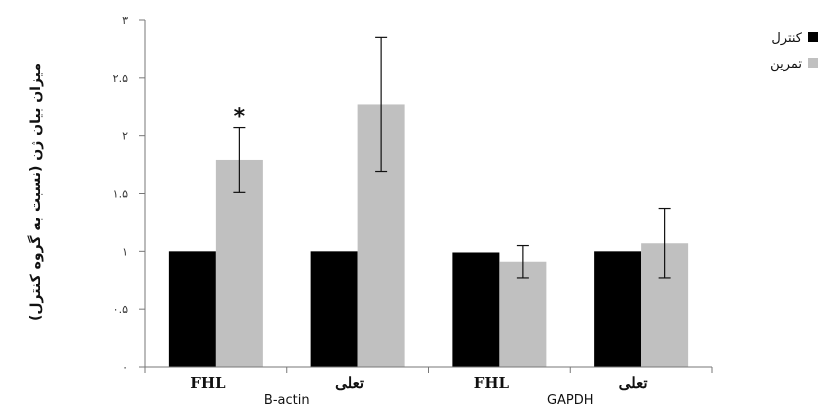 The width and height of the screenshot is (828, 410). I want to click on y-tick-label: ۰, so click(125, 367).